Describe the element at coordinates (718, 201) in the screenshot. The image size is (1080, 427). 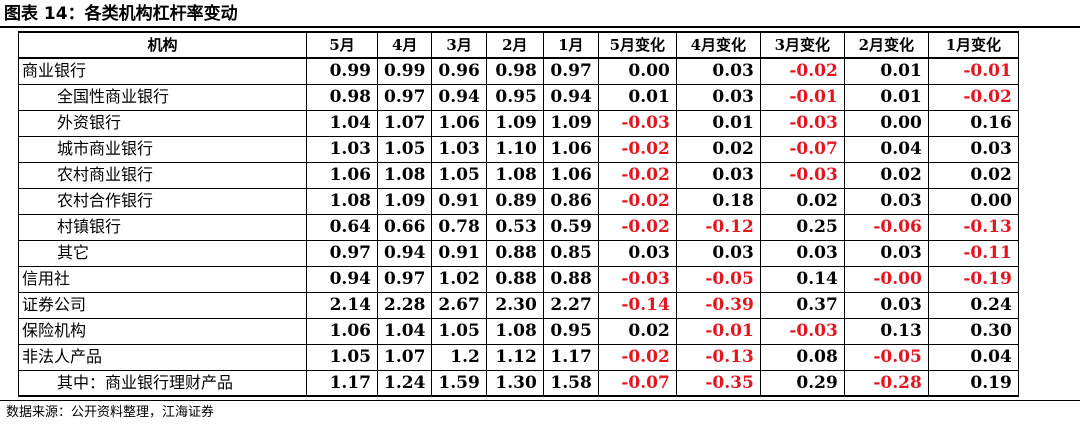
I see `value-cell: 0.18` at that location.